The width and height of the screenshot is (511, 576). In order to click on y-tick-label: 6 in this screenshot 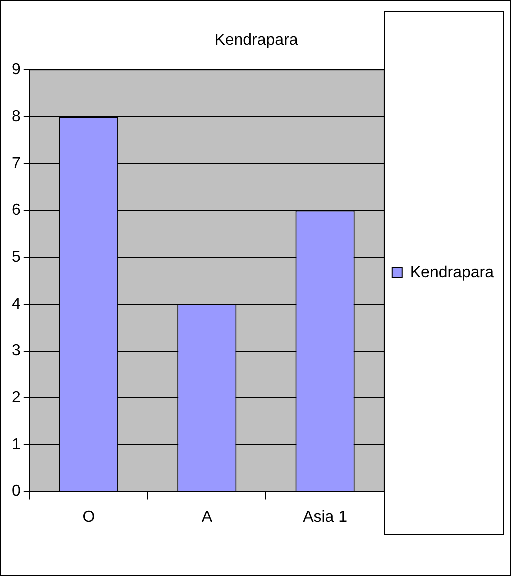, I will do `click(16, 211)`.